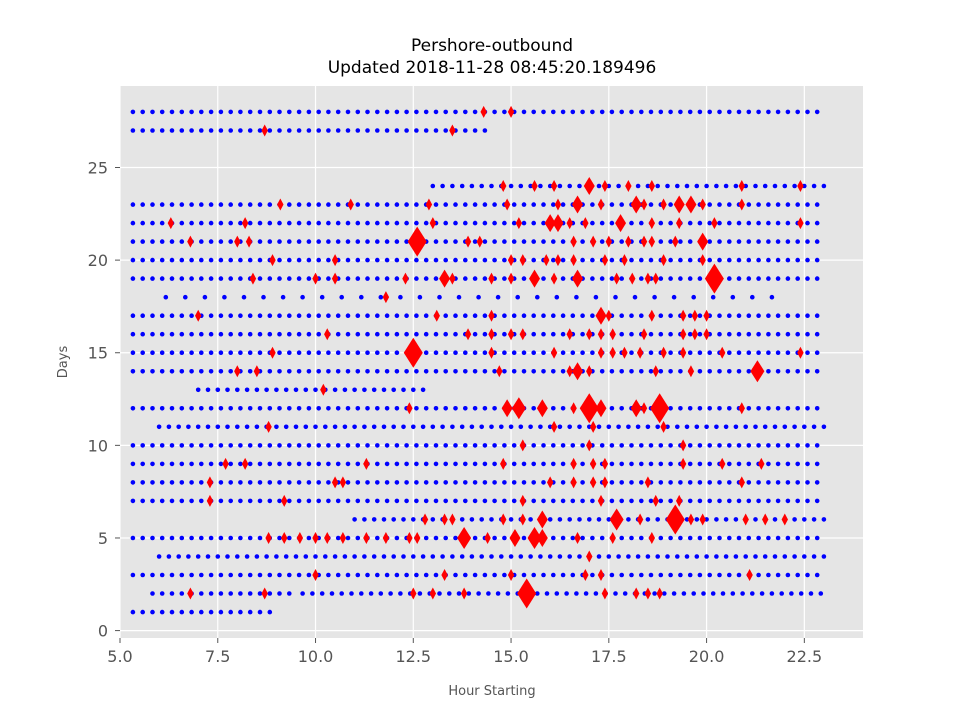  Describe the element at coordinates (98, 445) in the screenshot. I see `y-tick-label: 10` at that location.